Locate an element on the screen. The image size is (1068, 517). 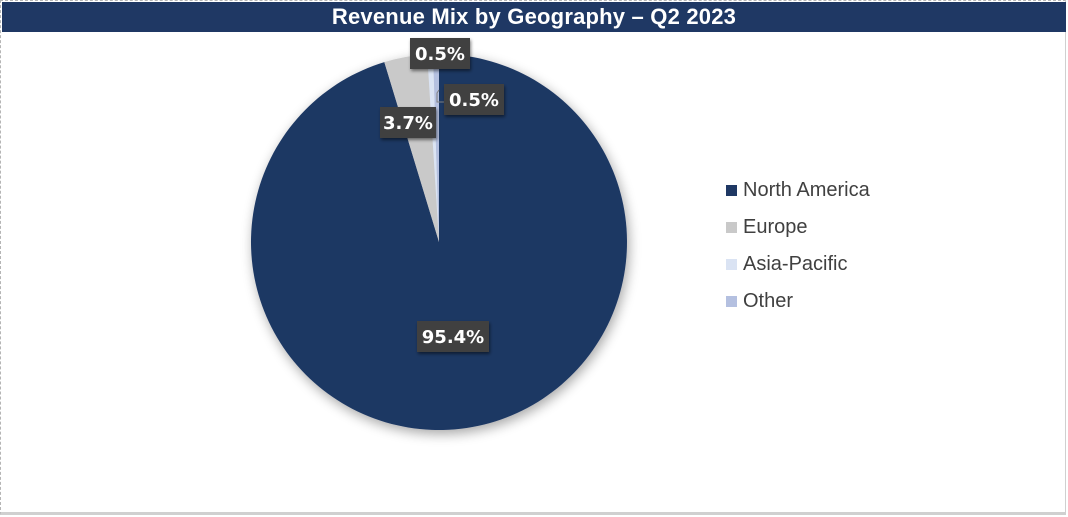
pie-slice-europe is located at coordinates (411, 148).